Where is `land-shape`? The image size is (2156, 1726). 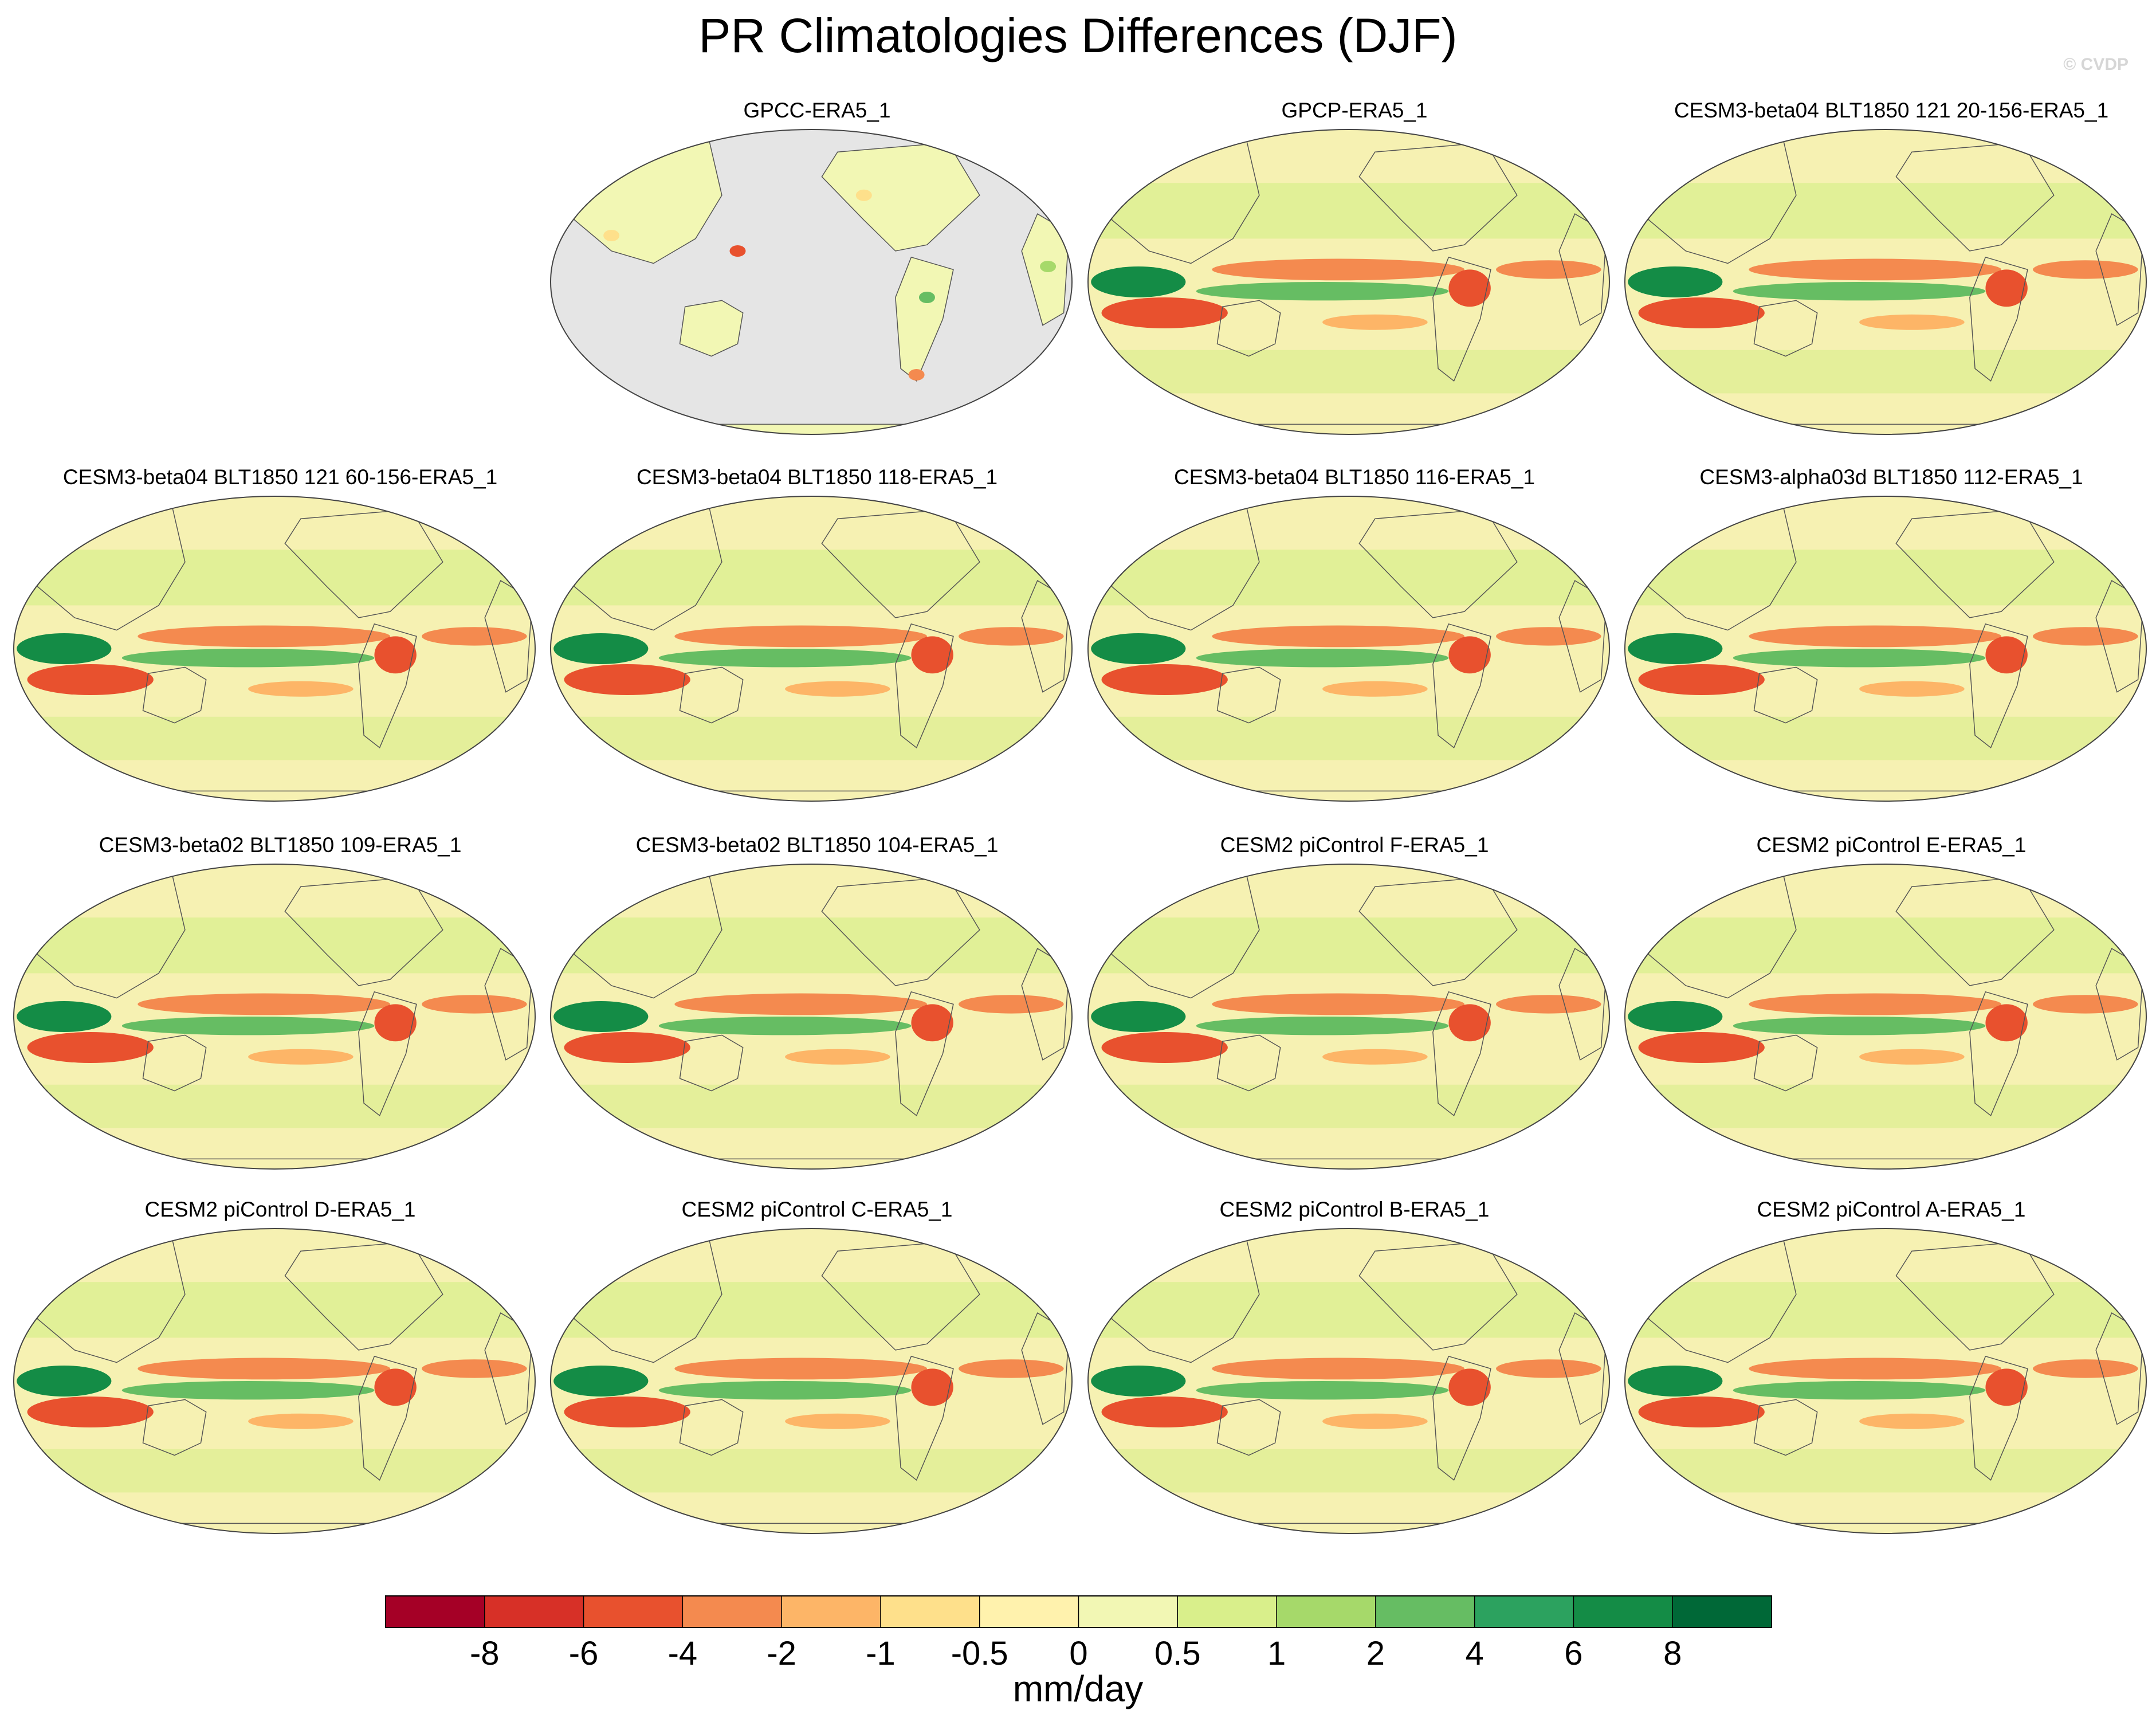 land-shape is located at coordinates (711, 329).